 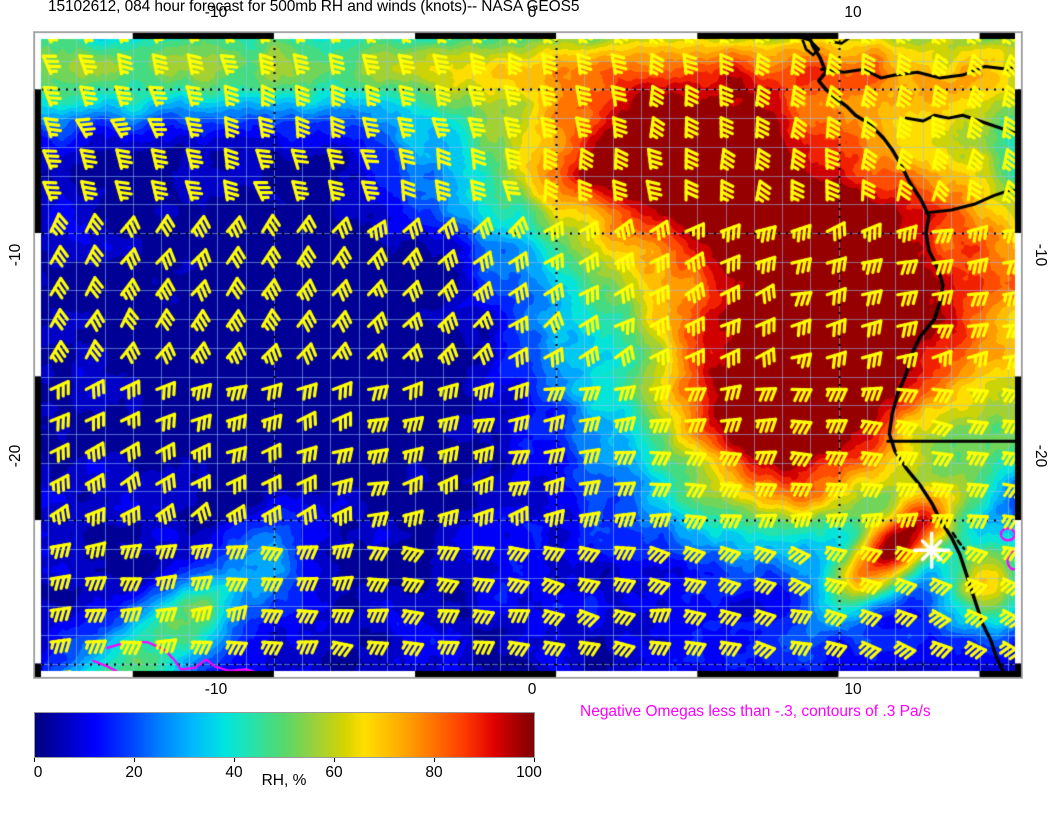 I want to click on colorbar-tick-60: 60, so click(x=334, y=772).